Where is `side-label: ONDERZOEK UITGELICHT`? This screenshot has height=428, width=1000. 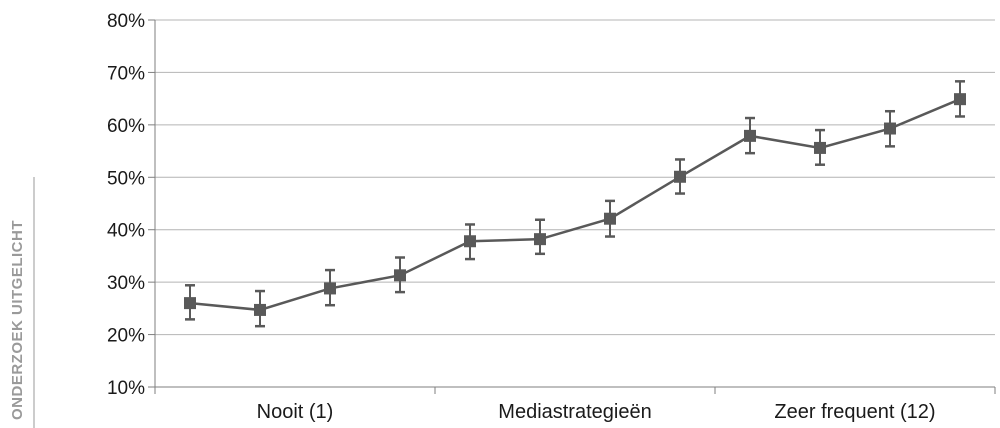
side-label: ONDERZOEK UITGELICHT is located at coordinates (17, 320).